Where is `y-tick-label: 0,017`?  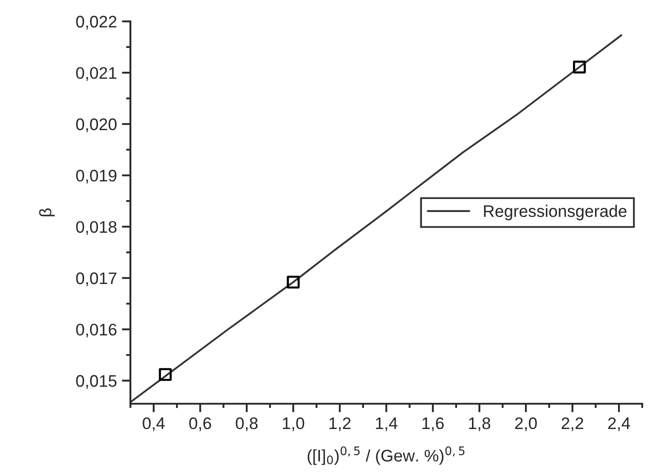 y-tick-label: 0,017 is located at coordinates (96, 279).